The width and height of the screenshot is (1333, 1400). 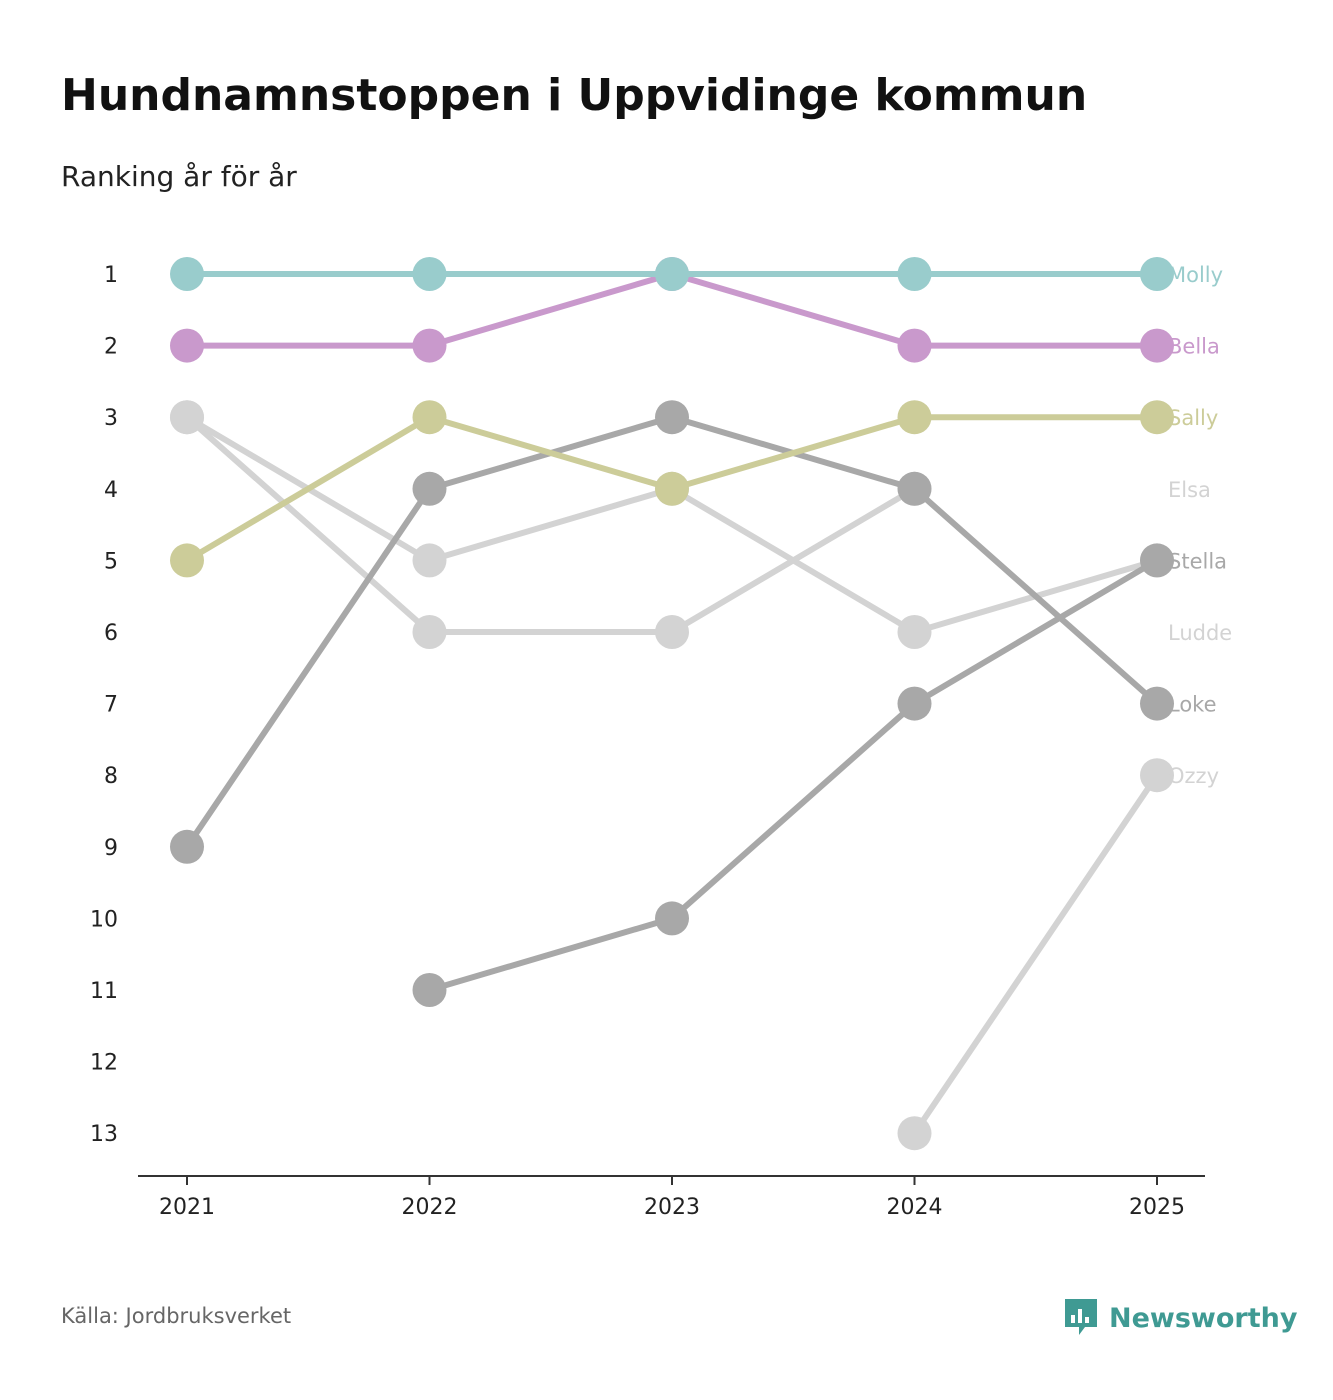 What do you see at coordinates (1192, 705) in the screenshot?
I see `series-label-loke: Loke` at bounding box center [1192, 705].